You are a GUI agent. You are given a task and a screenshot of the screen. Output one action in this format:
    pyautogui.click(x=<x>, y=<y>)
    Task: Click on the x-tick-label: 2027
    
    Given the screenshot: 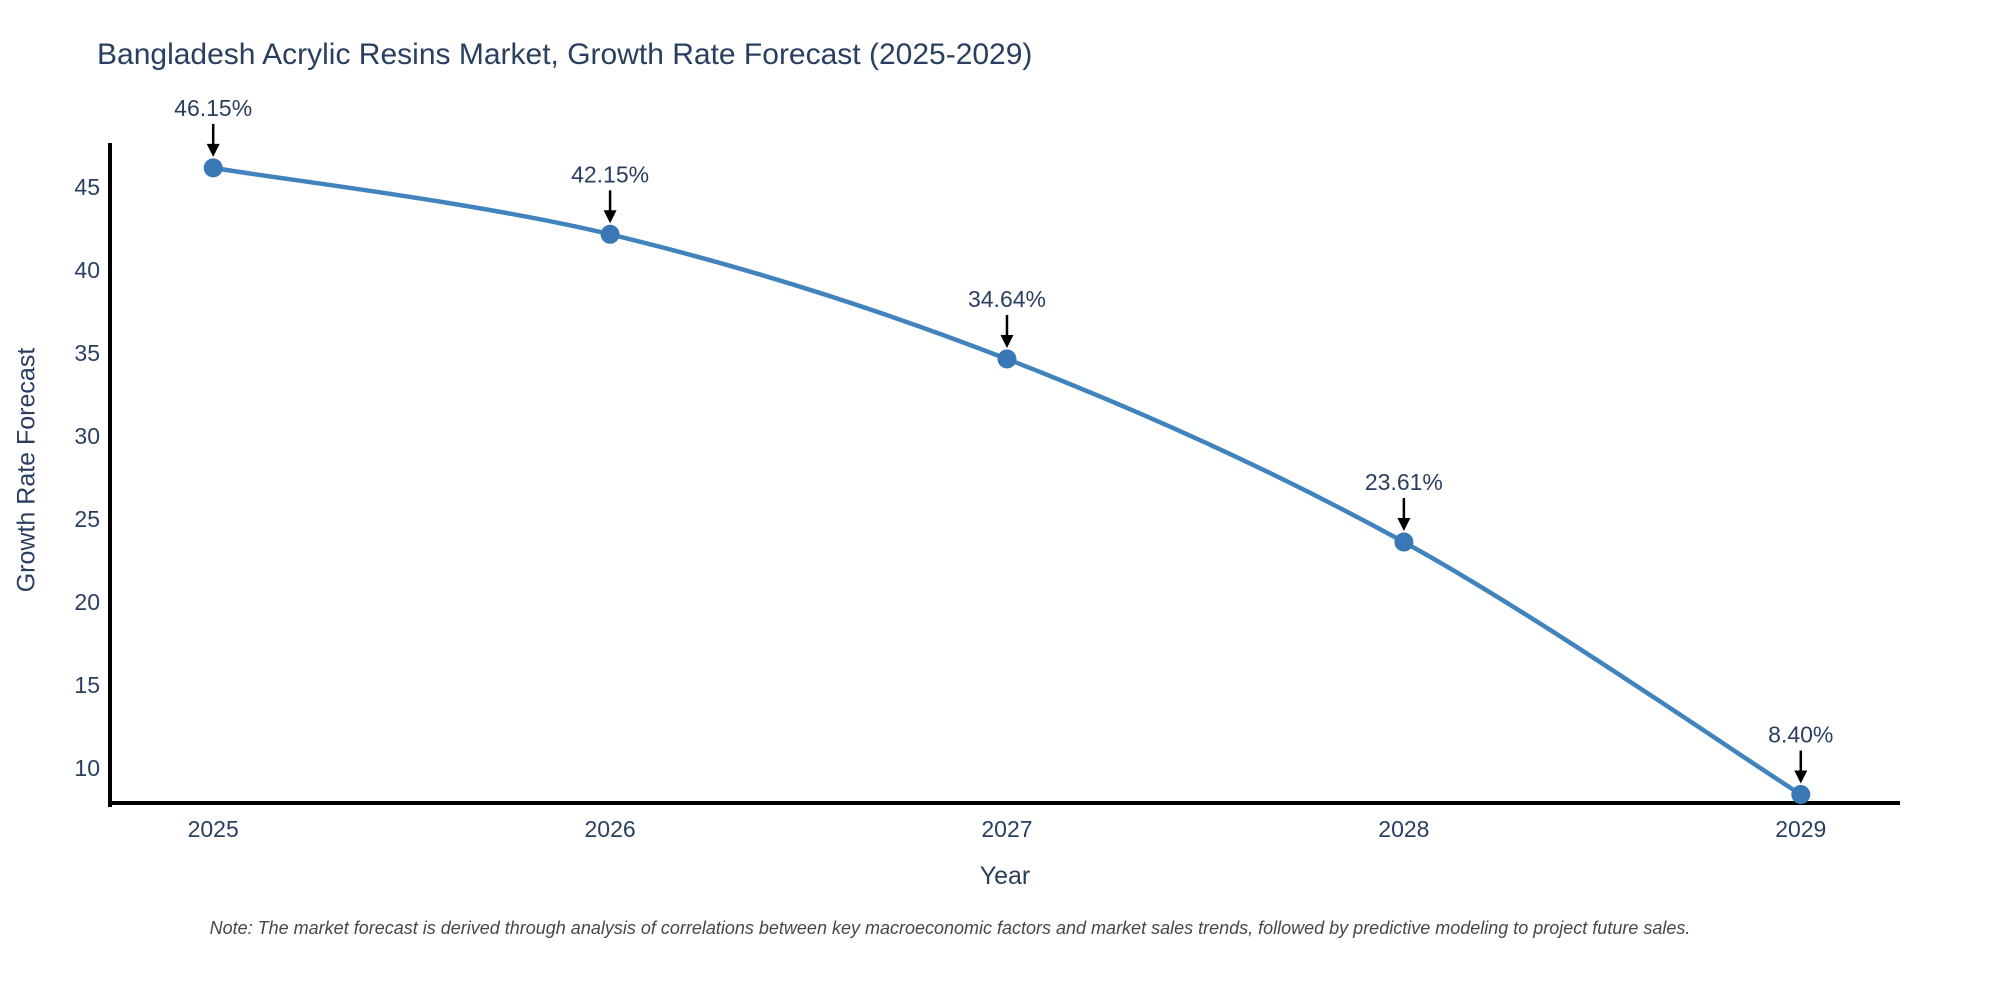 What is the action you would take?
    pyautogui.click(x=1006, y=829)
    